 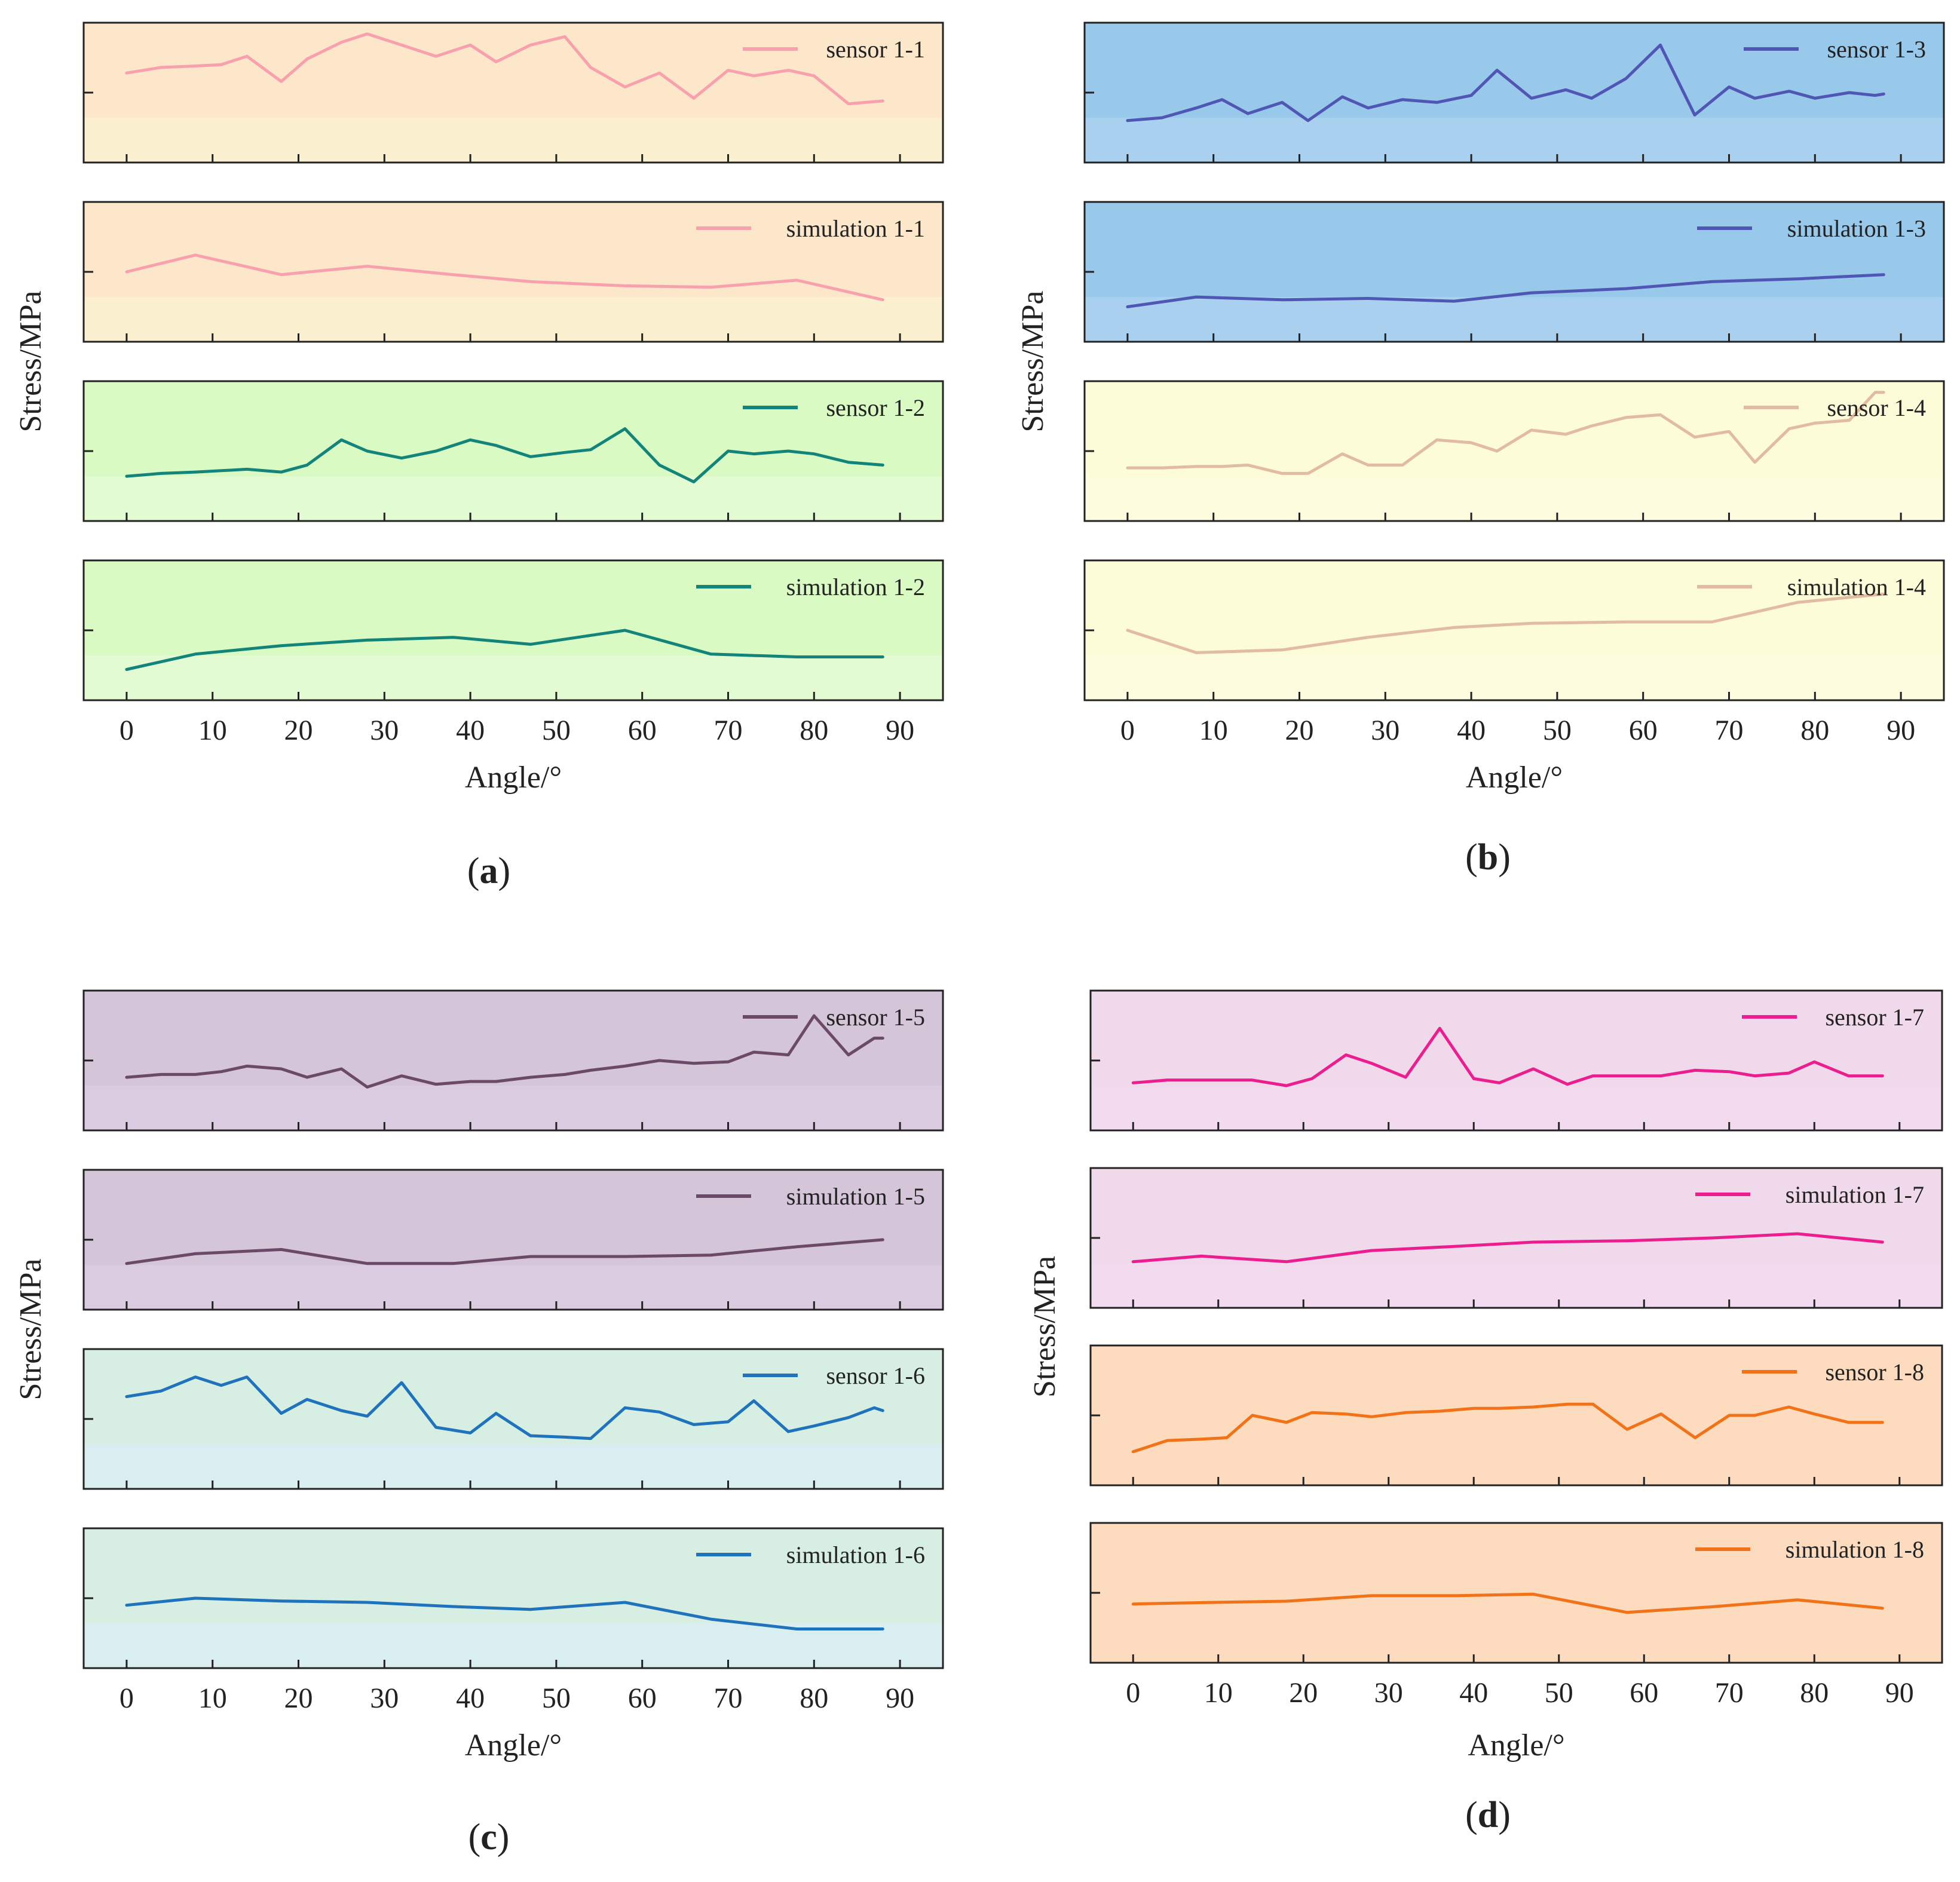 I want to click on subplot-b-3: sensor 1-4, so click(x=1514, y=451).